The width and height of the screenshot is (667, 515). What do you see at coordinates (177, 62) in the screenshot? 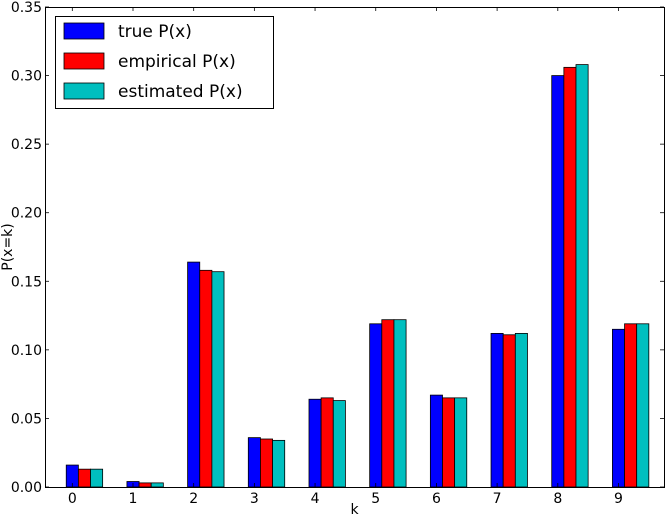
I see `legend-label-empirical: empirical P(x)` at bounding box center [177, 62].